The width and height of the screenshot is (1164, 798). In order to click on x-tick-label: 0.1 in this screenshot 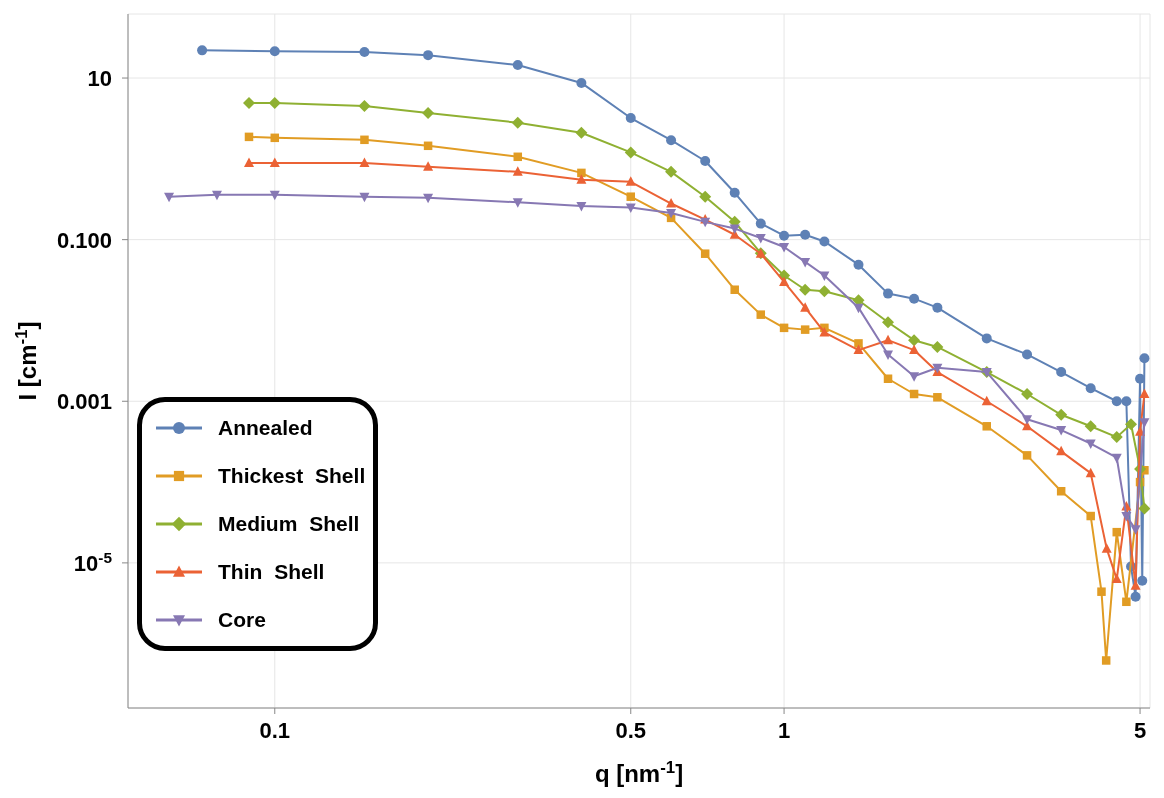, I will do `click(275, 730)`.